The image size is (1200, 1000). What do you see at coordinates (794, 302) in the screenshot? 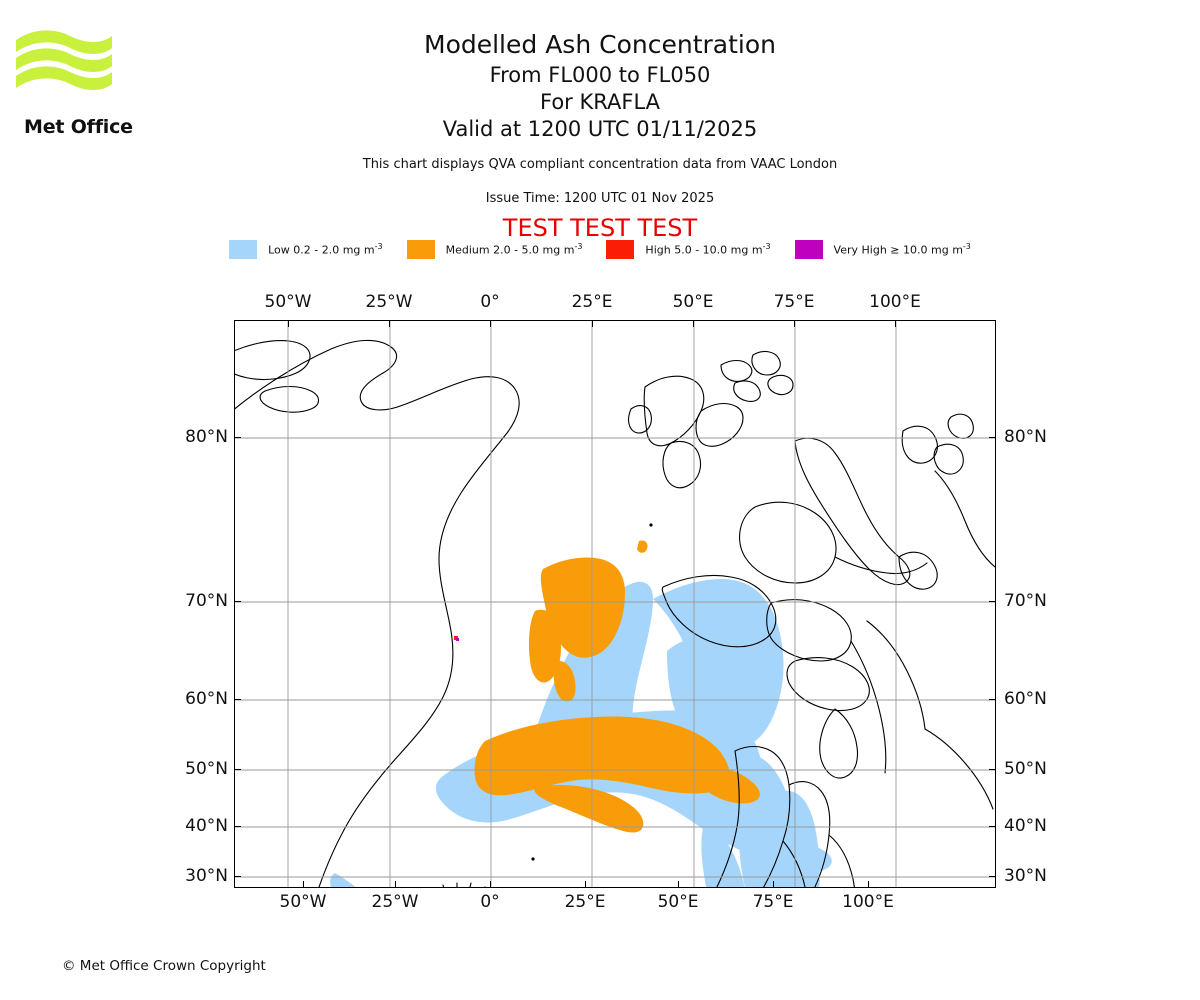
I see `lon-label-top-75: 75°E` at bounding box center [794, 302].